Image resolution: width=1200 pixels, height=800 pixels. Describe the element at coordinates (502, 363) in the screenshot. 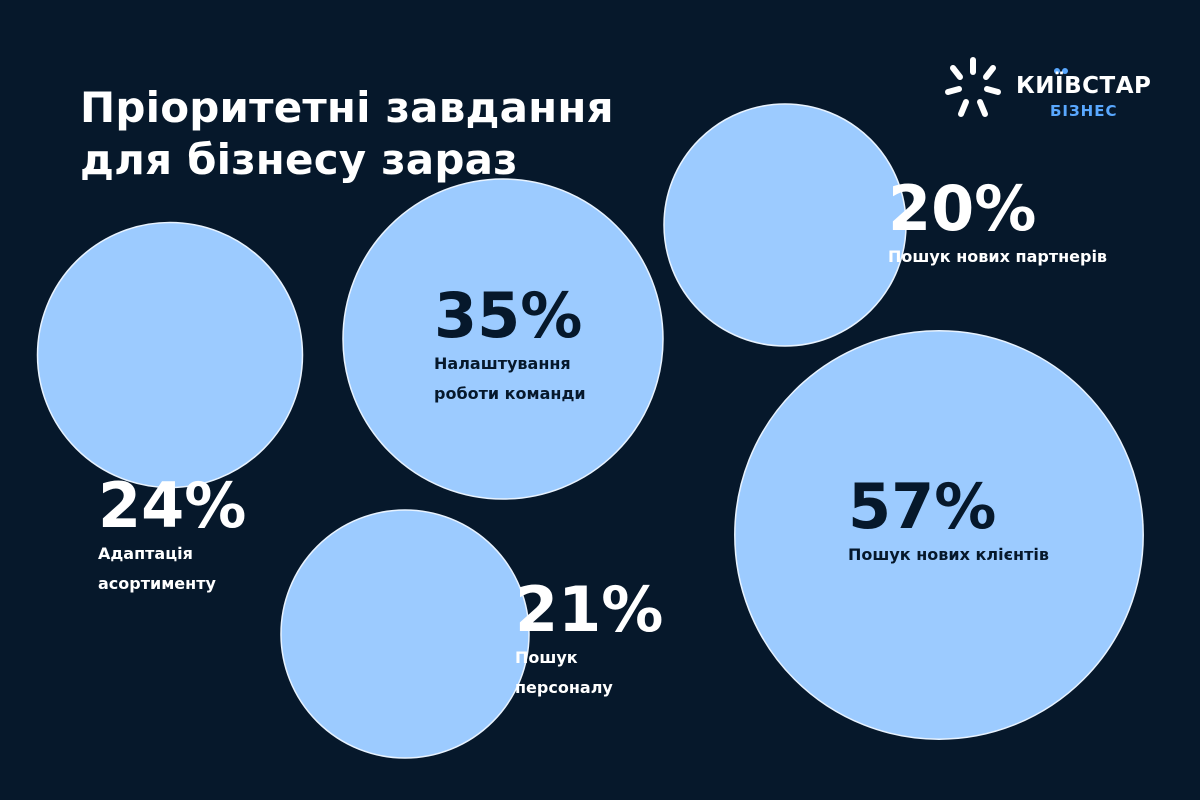

I see `bubble-label-1-0: Налаштування` at that location.